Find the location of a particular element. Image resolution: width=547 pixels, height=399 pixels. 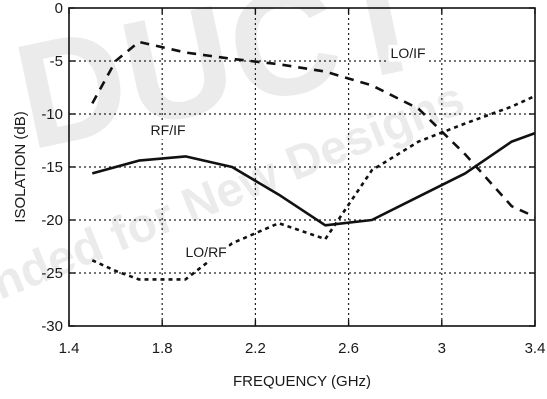

y-axis-title: ISOLATION (dB) is located at coordinates (20, 166).